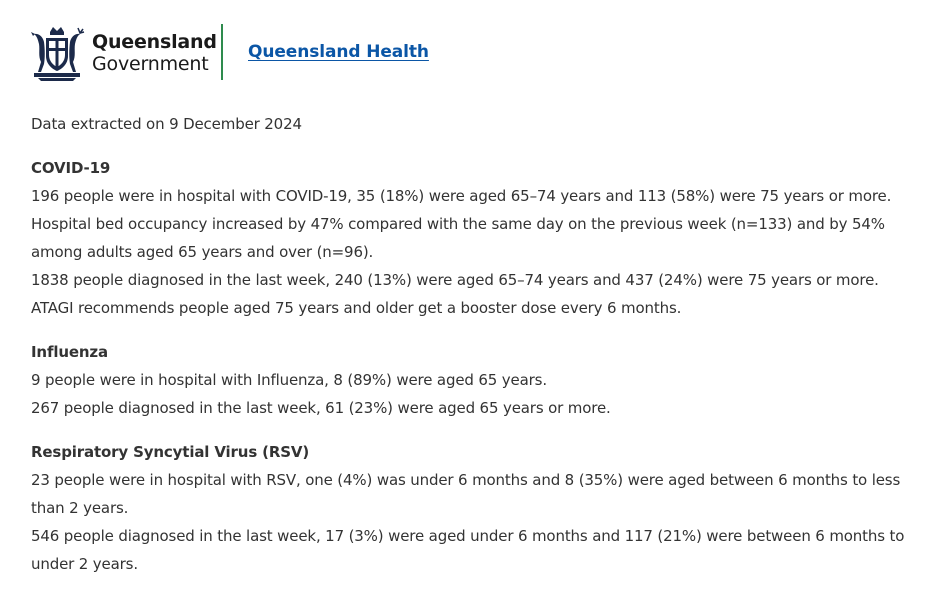  I want to click on gov-name-line2: Government, so click(150, 64).